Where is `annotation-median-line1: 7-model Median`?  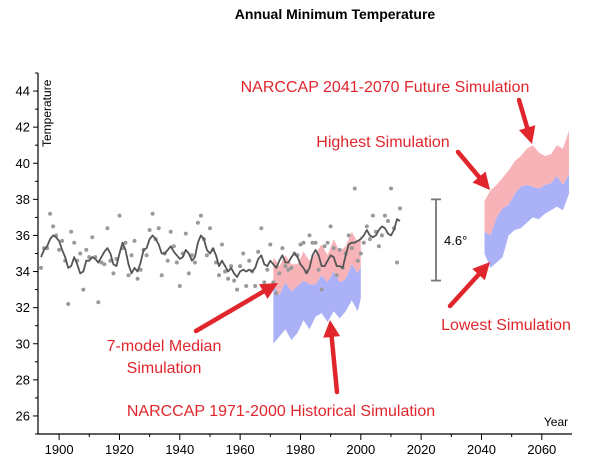 annotation-median-line1: 7-model Median is located at coordinates (164, 346).